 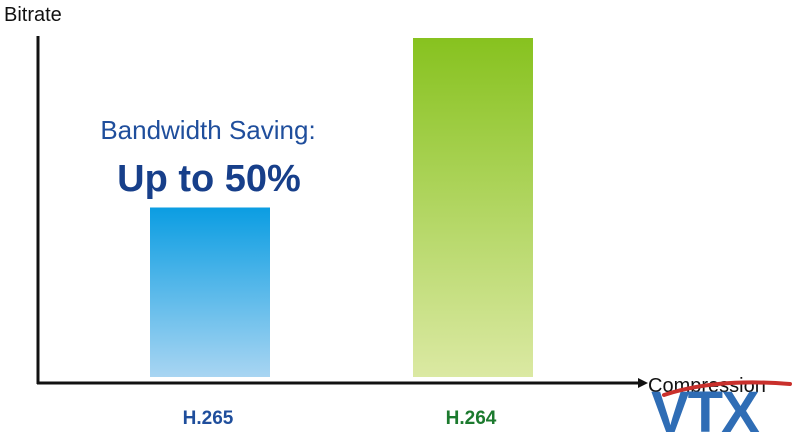 What do you see at coordinates (207, 130) in the screenshot?
I see `annotation-line-1: Bandwidth Saving:` at bounding box center [207, 130].